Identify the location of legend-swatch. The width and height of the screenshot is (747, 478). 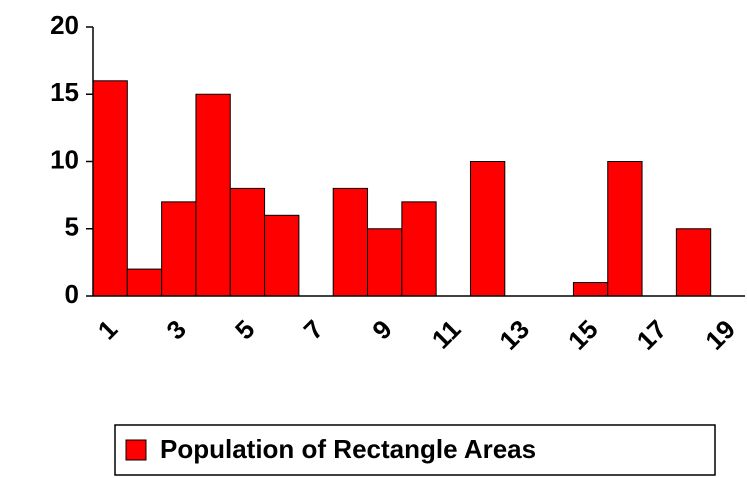
(136, 450).